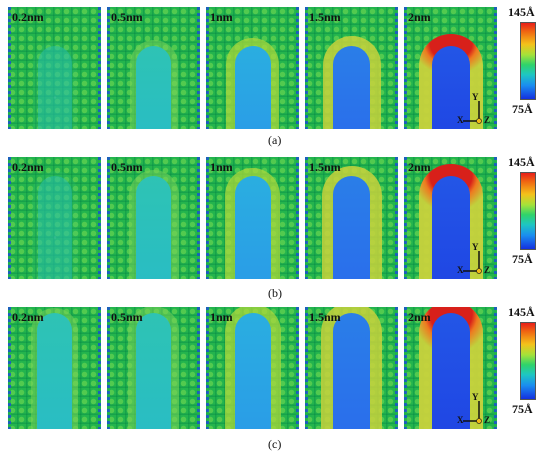 The height and width of the screenshot is (457, 550). What do you see at coordinates (275, 444) in the screenshot?
I see `row-caption: (c)` at bounding box center [275, 444].